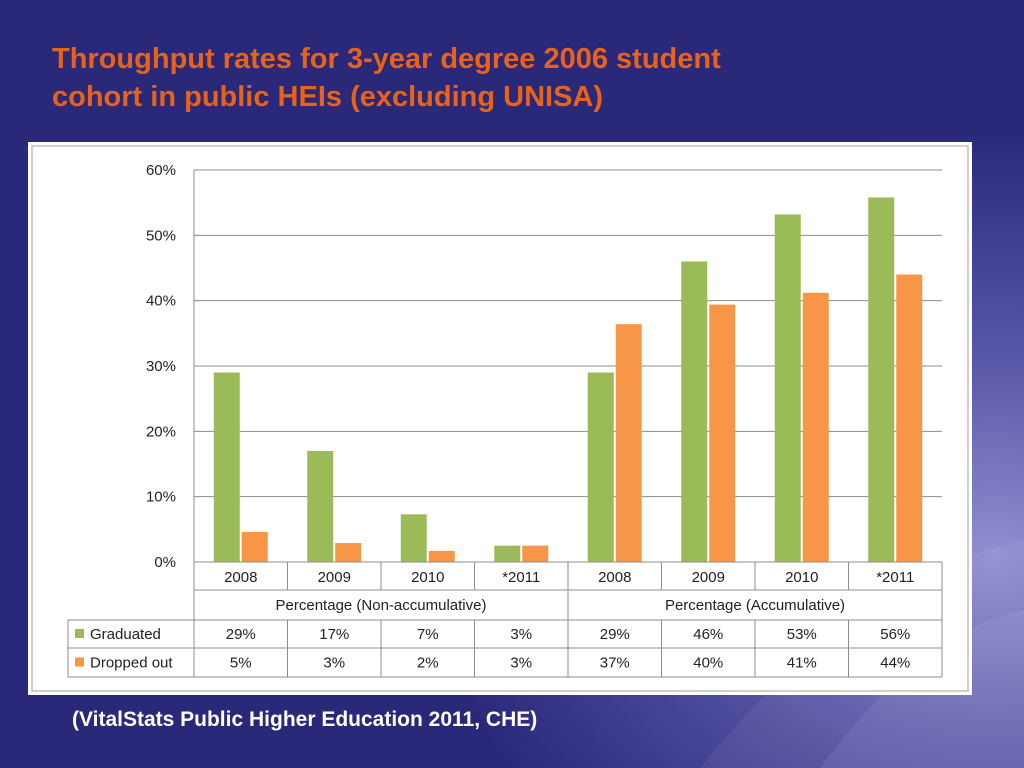 This screenshot has width=1024, height=768. Describe the element at coordinates (334, 634) in the screenshot. I see `data-label: 17%` at that location.